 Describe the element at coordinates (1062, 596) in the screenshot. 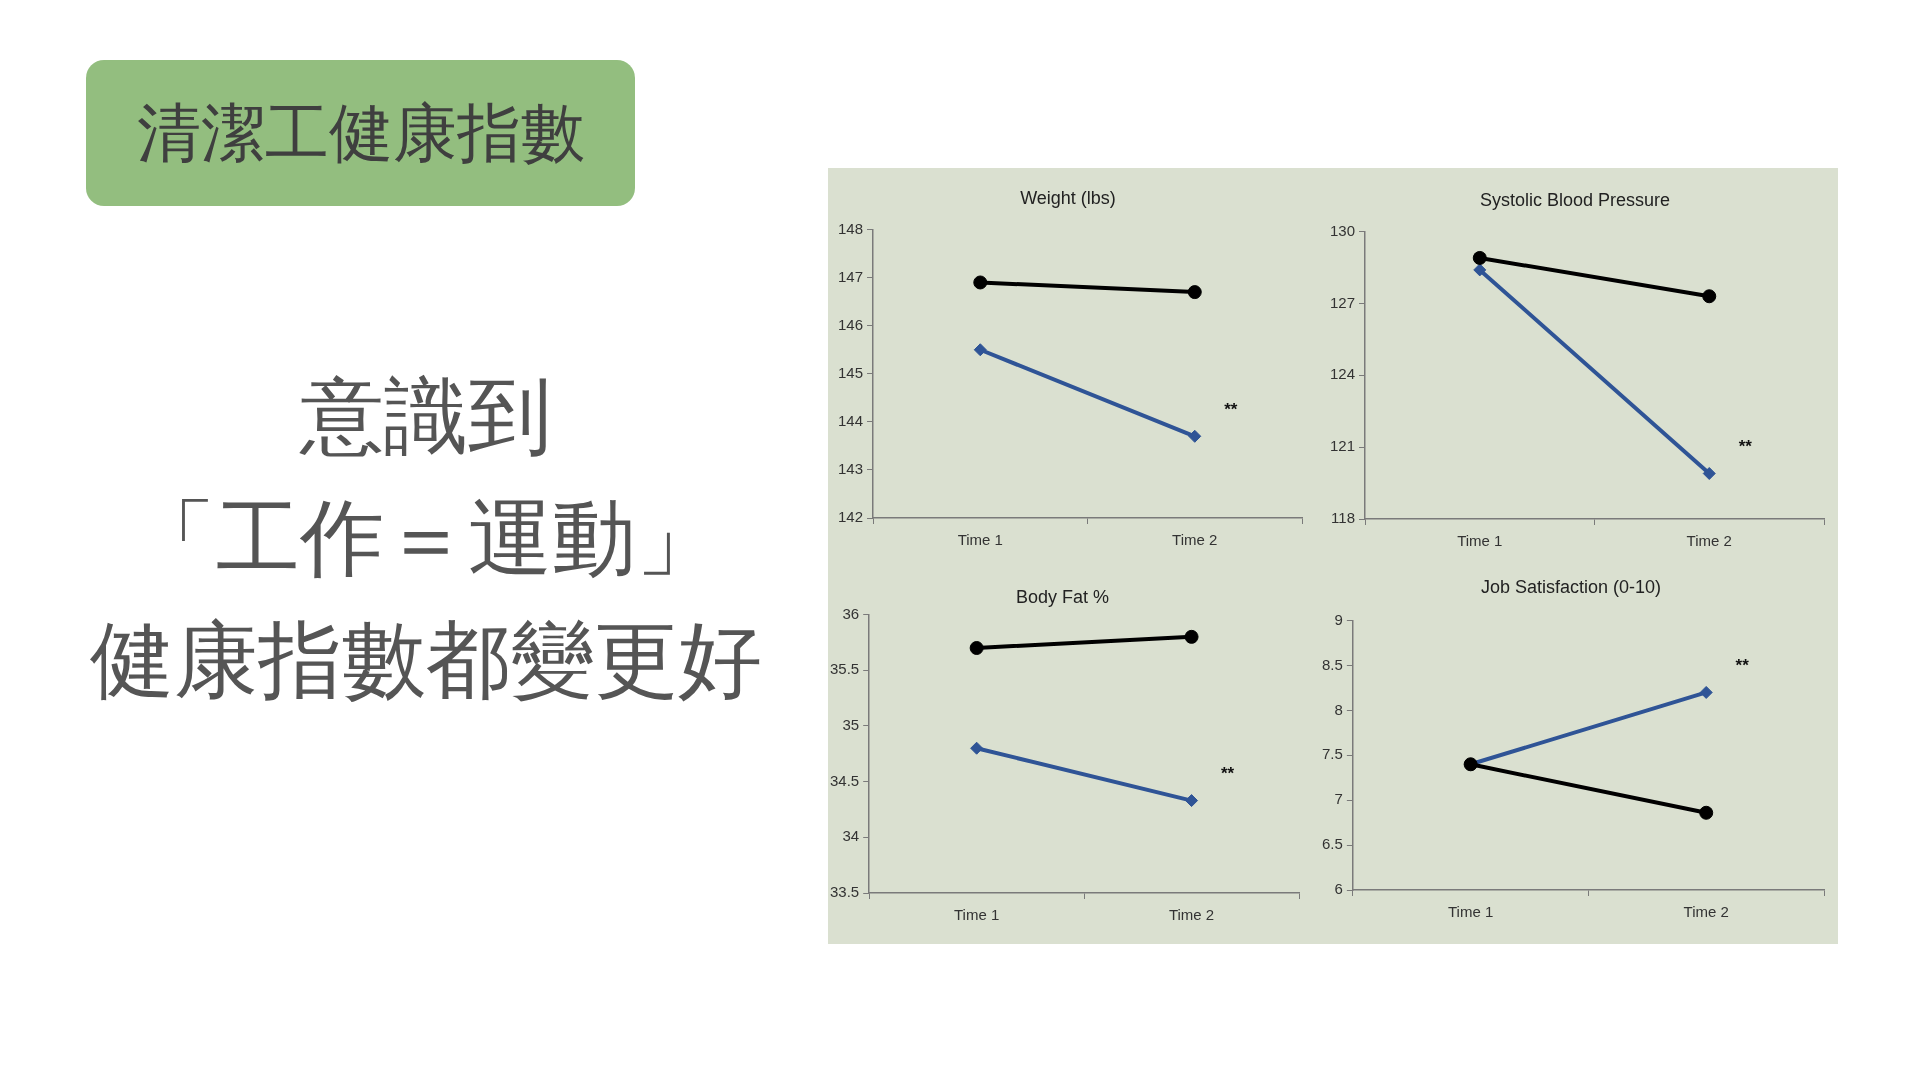

I see `chart-title: Body Fat %` at that location.